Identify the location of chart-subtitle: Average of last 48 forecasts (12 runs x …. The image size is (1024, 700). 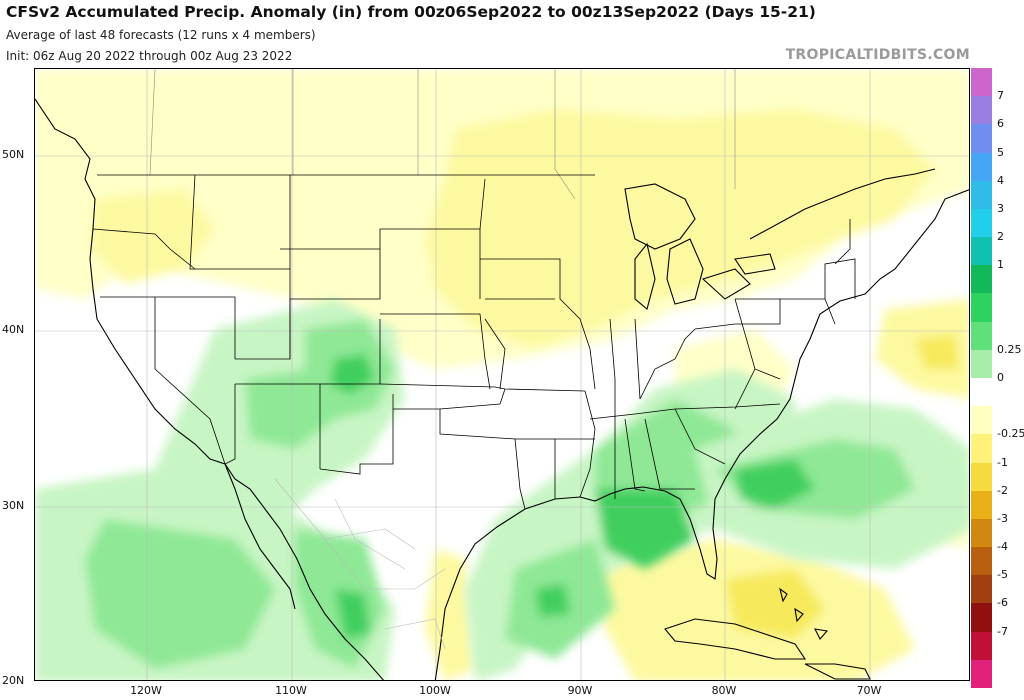
(161, 35).